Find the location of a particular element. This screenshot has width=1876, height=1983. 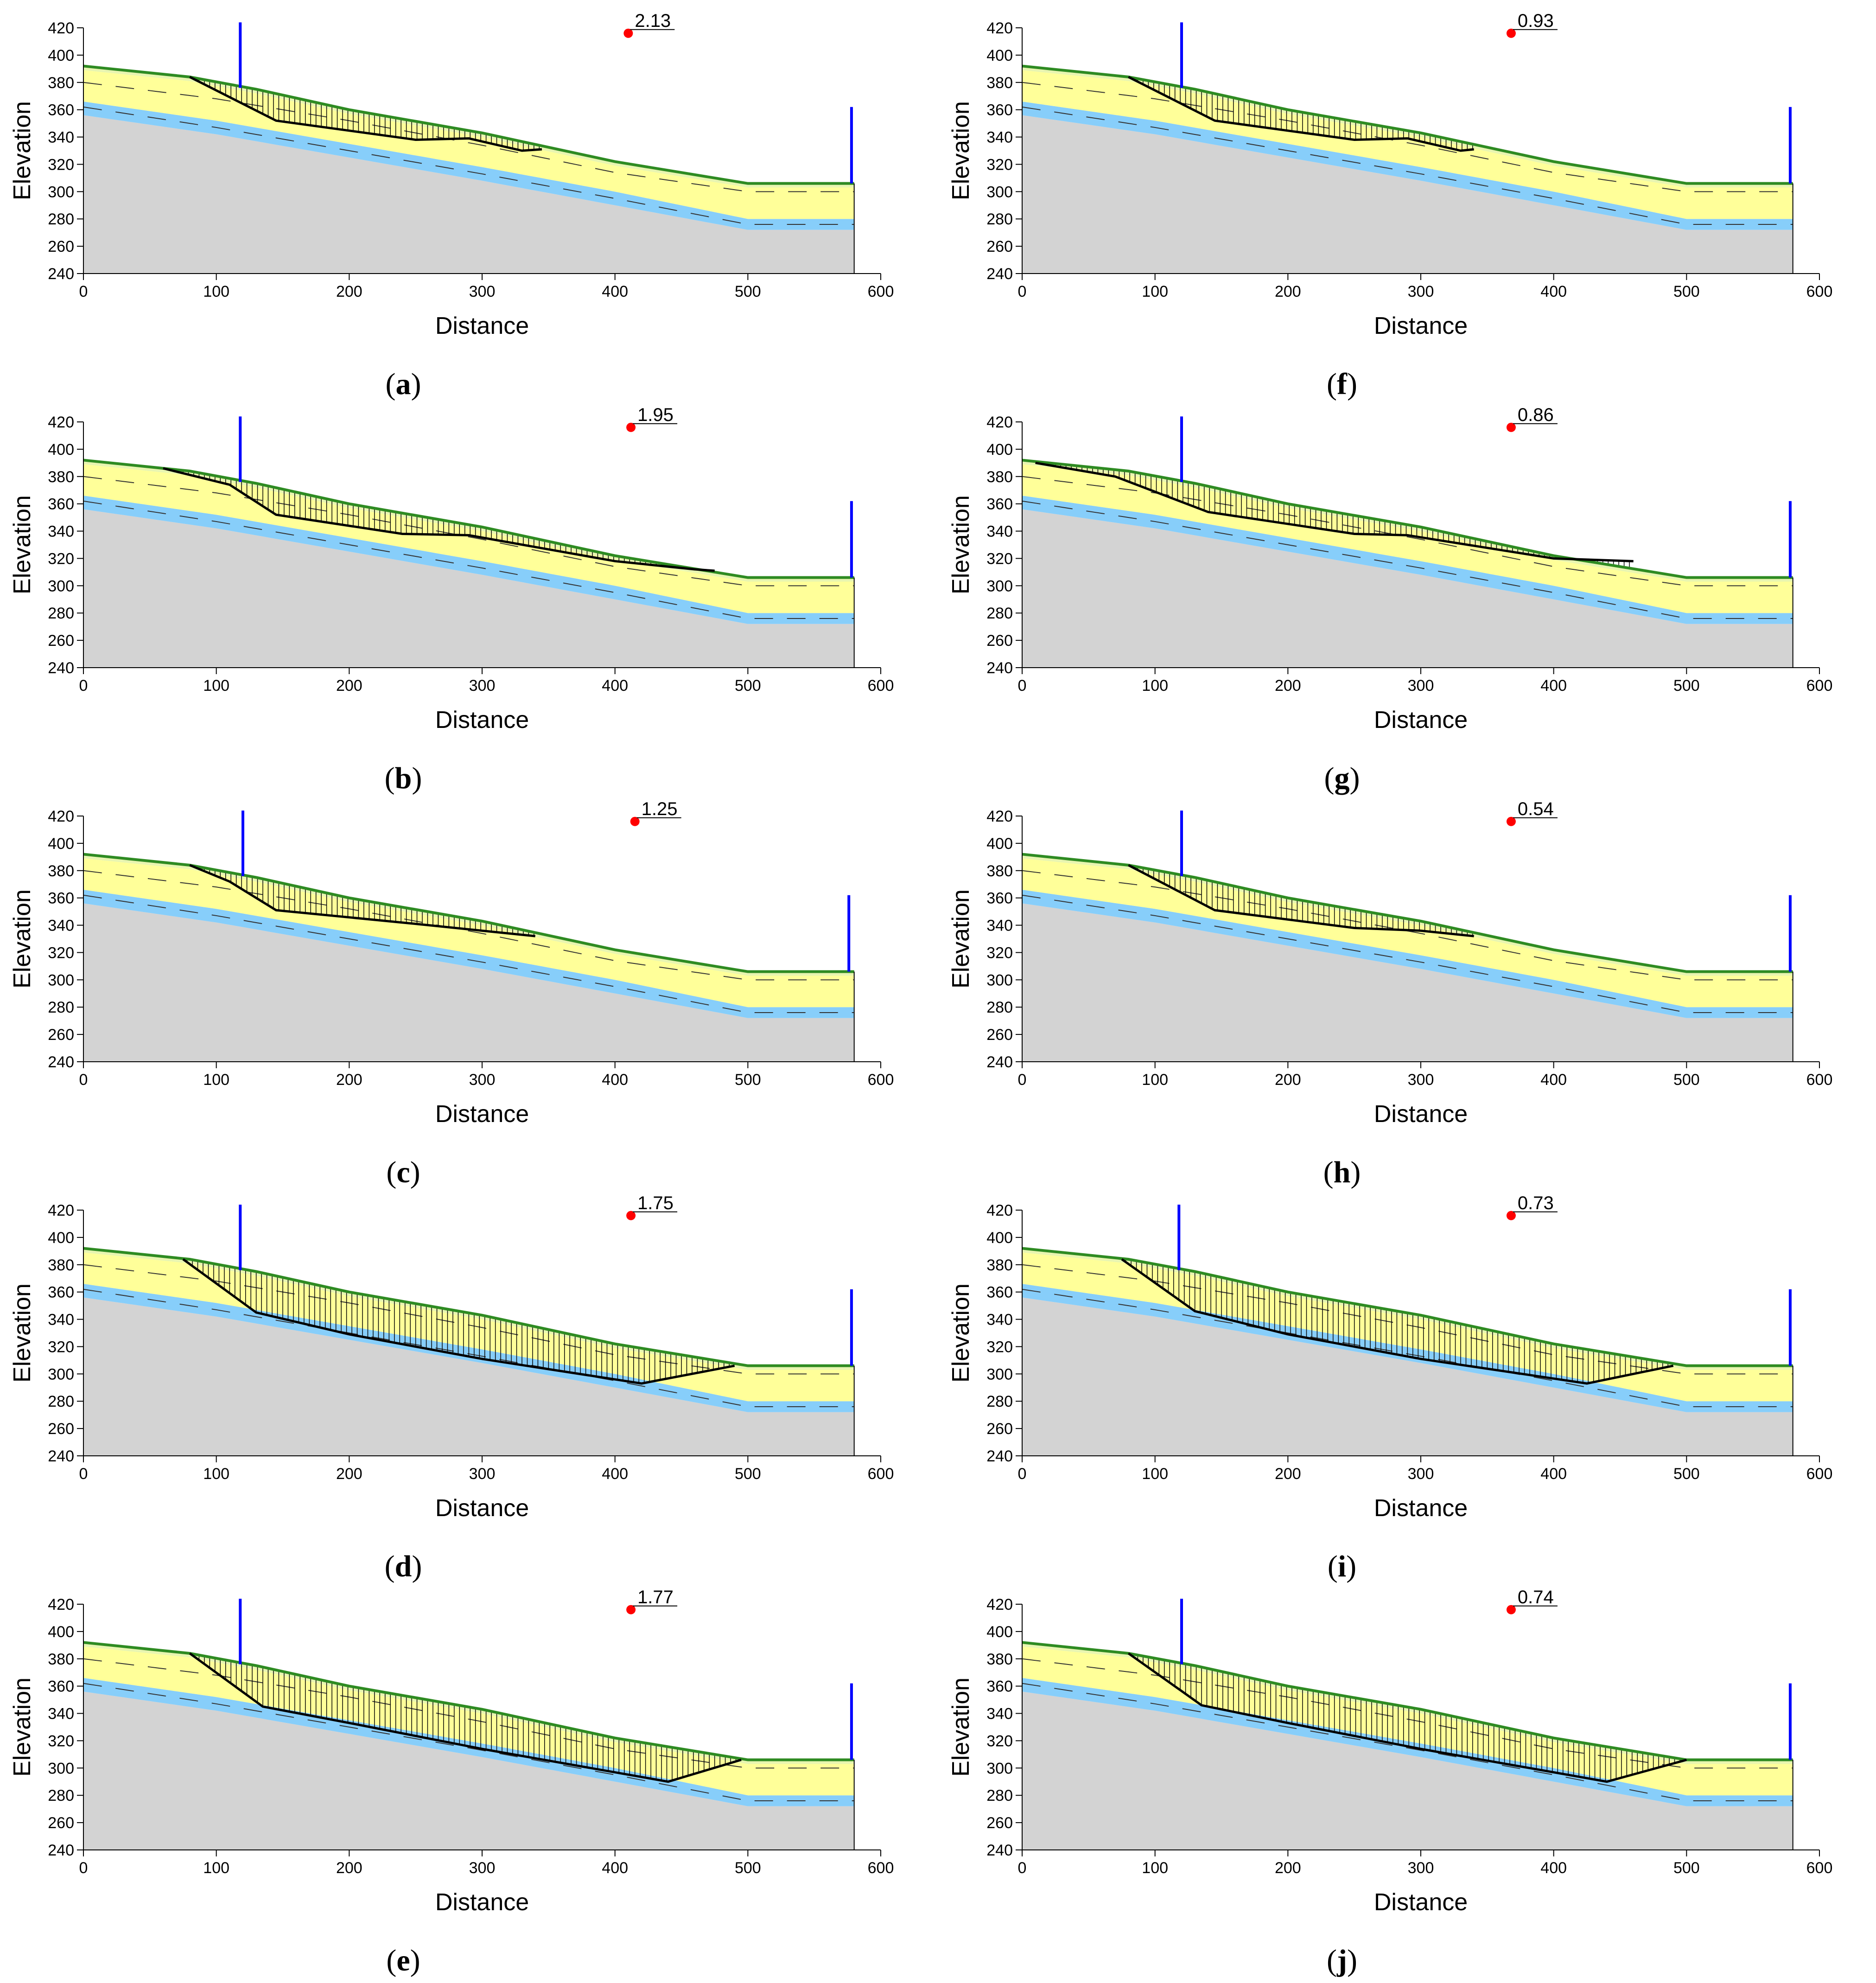

aquifer-layer is located at coordinates (1407, 166).